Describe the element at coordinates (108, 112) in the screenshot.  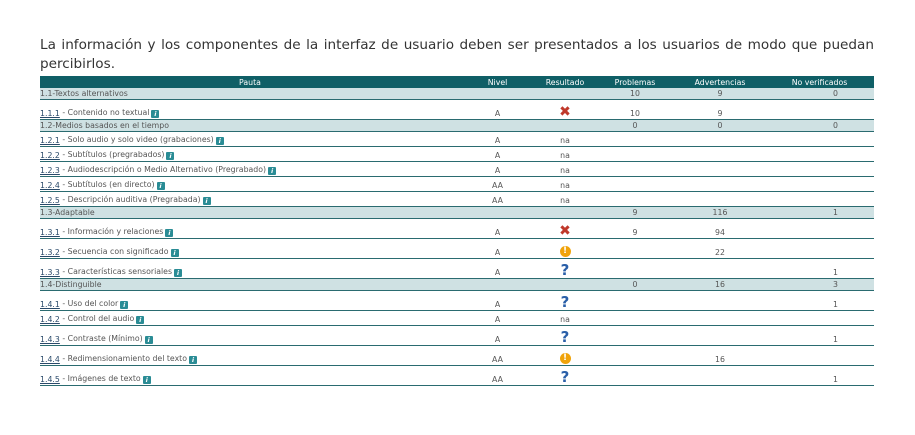
I see `criterion-label: Contenido no textual` at that location.